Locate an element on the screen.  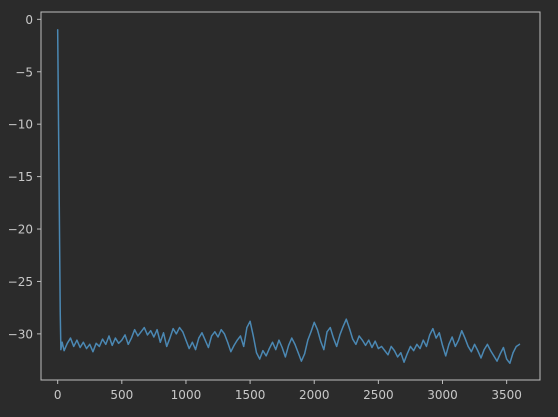
x-tick-label: 3000 is located at coordinates (442, 395).